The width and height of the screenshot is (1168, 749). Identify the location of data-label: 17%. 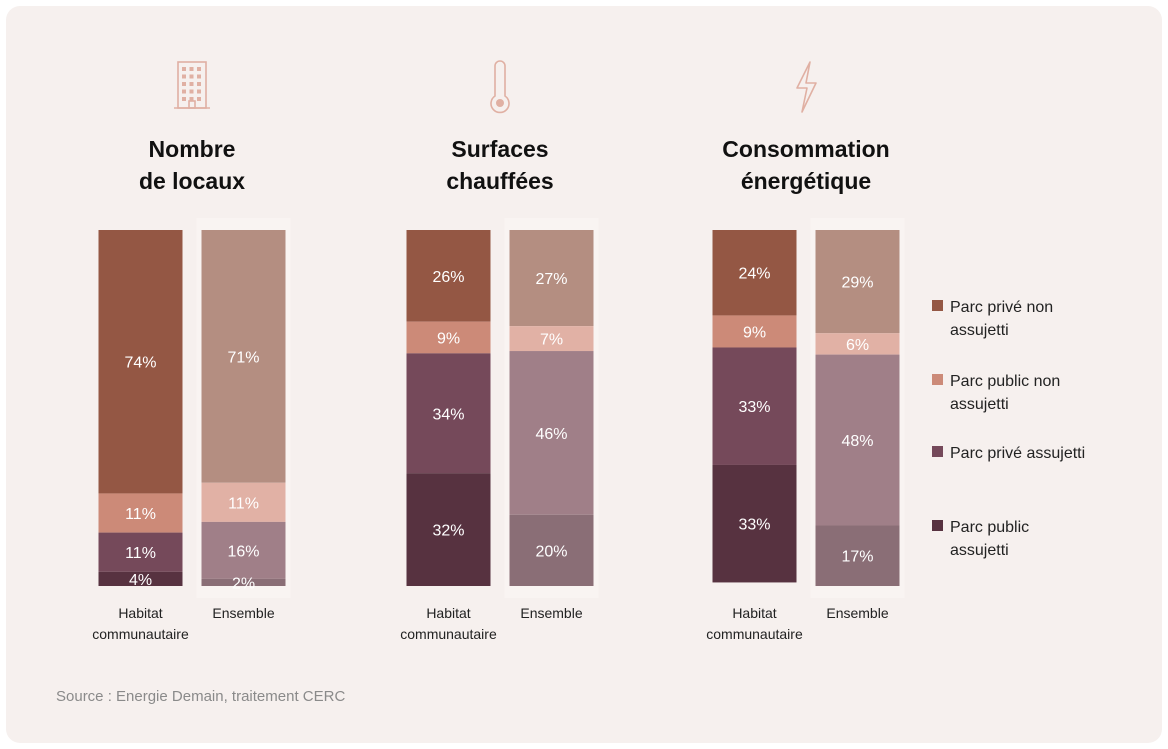
(857, 557).